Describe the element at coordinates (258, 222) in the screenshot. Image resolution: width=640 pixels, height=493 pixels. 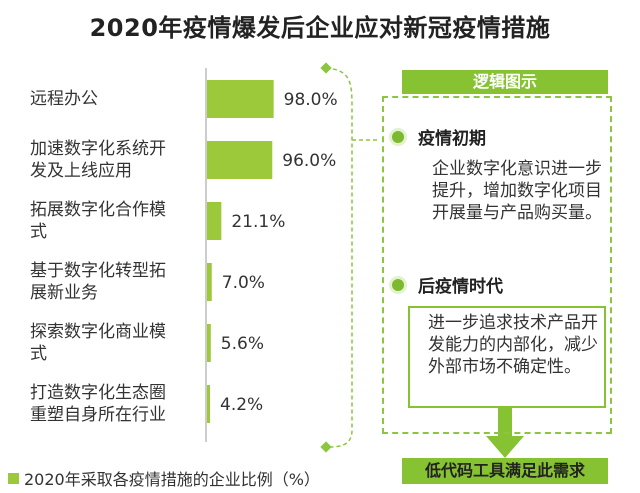
I see `value-label-2: 21.1%` at that location.